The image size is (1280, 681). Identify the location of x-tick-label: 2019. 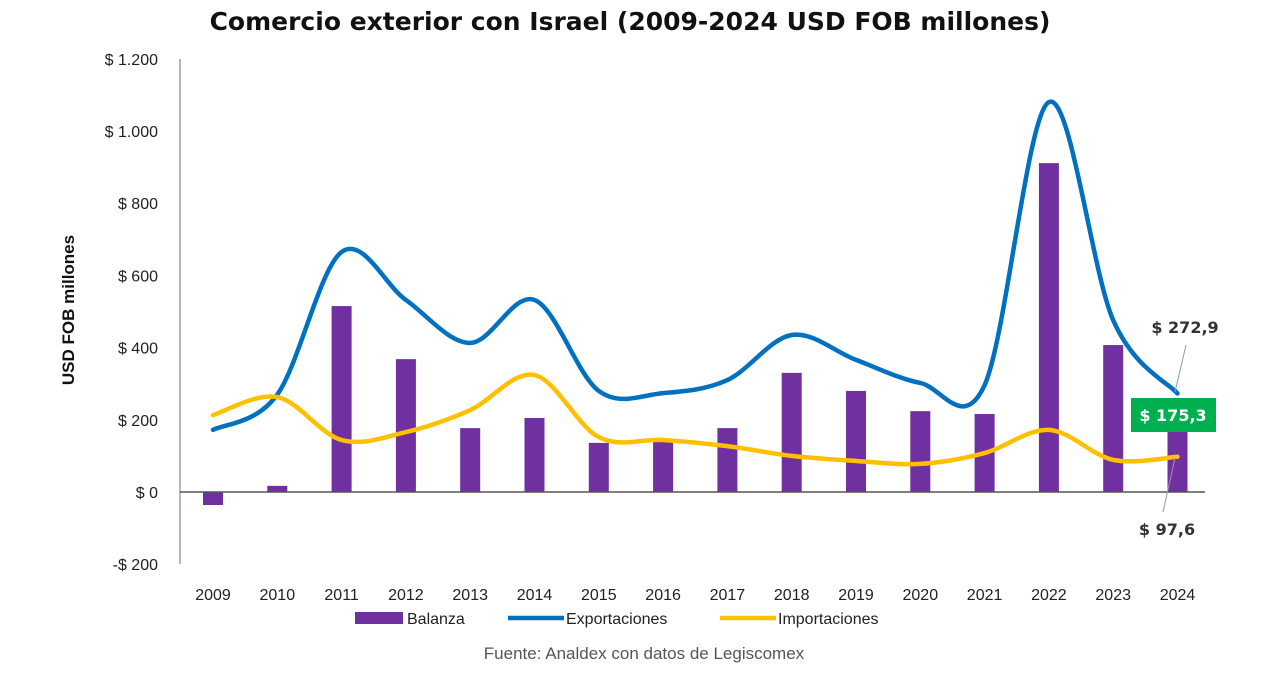
(856, 595).